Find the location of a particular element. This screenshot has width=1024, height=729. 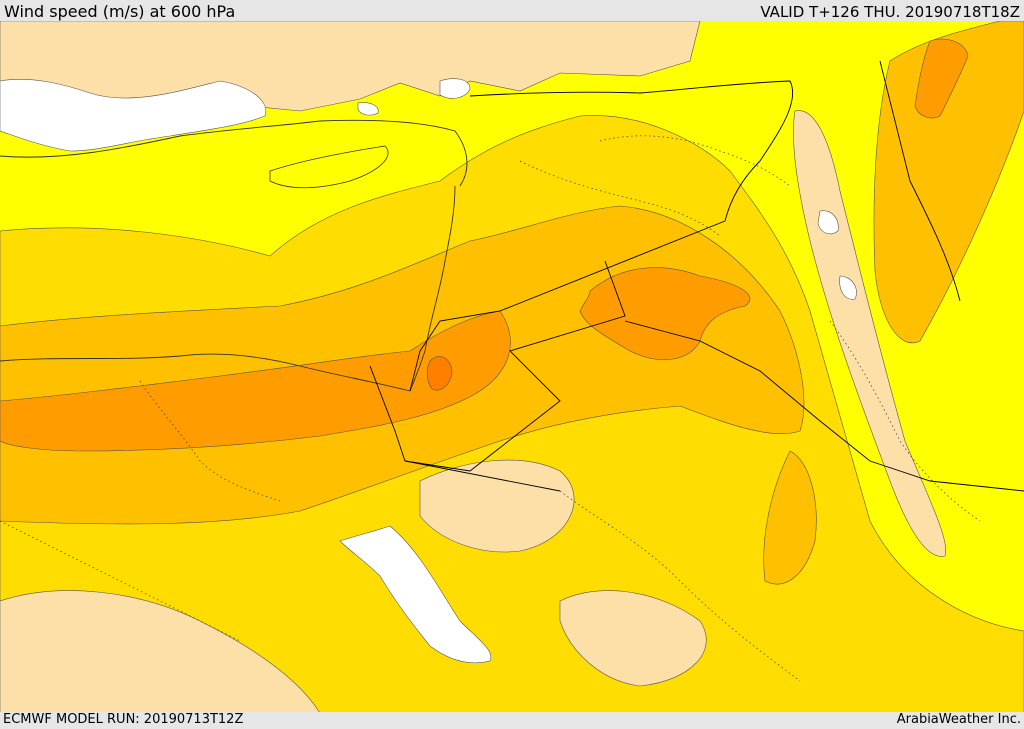

band-amber-east is located at coordinates (948, 182).